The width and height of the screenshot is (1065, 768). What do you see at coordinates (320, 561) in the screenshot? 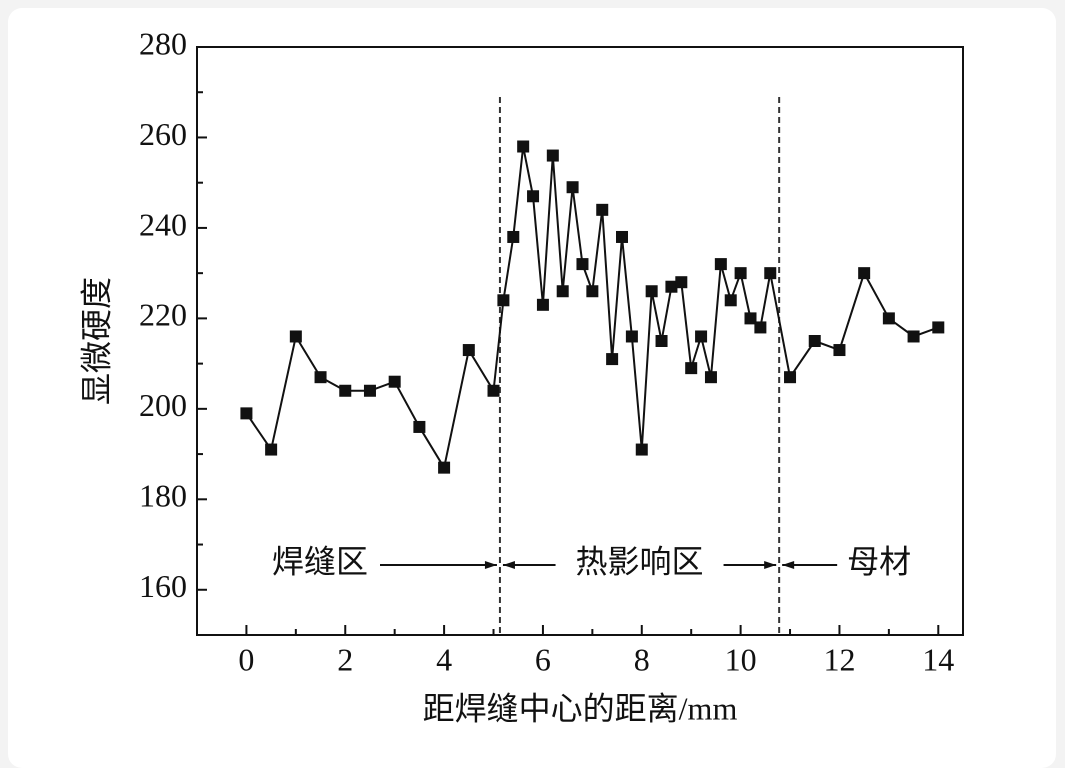
I see `region-label: 焊缝区` at bounding box center [320, 561].